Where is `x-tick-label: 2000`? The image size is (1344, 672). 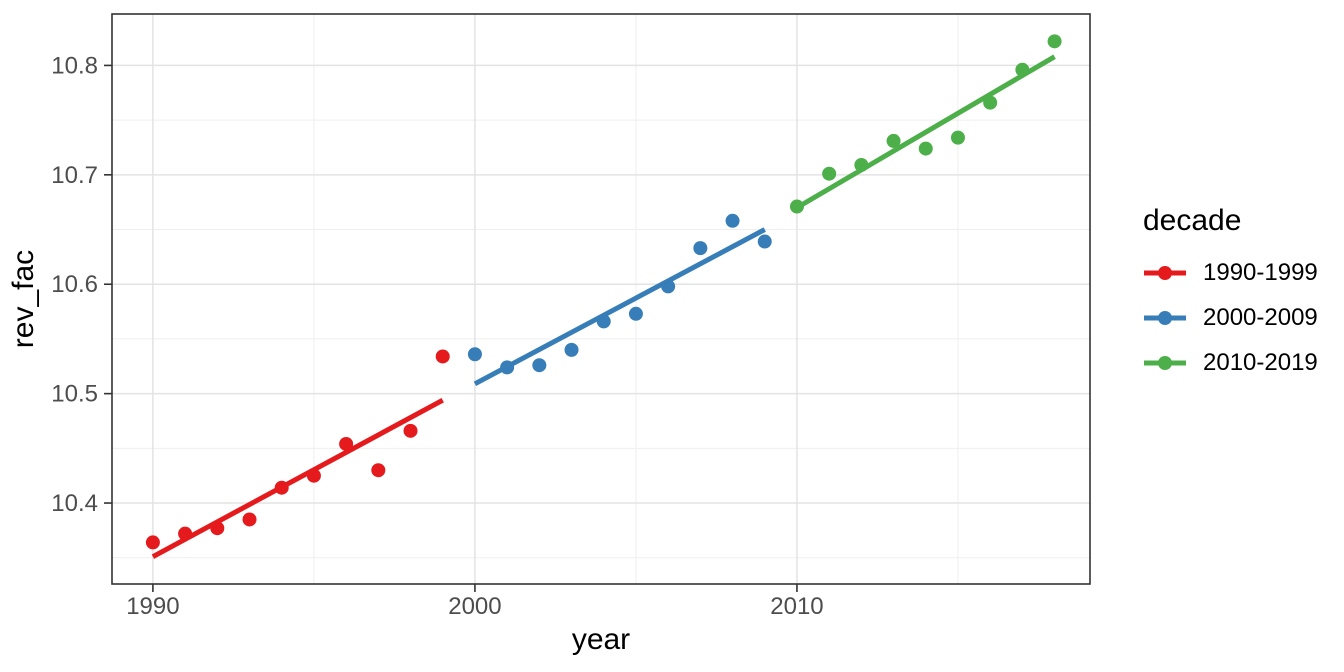
x-tick-label: 2000 is located at coordinates (474, 606).